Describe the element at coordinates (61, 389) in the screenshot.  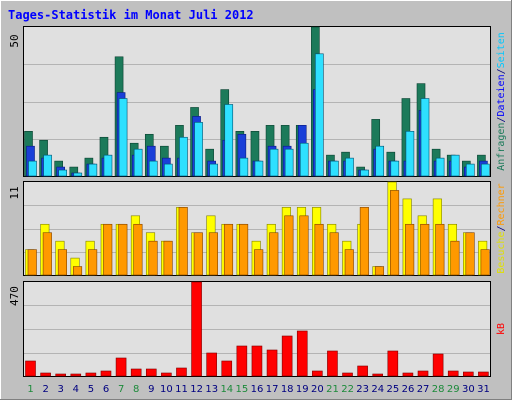
I see `x-tick-label: 3` at that location.